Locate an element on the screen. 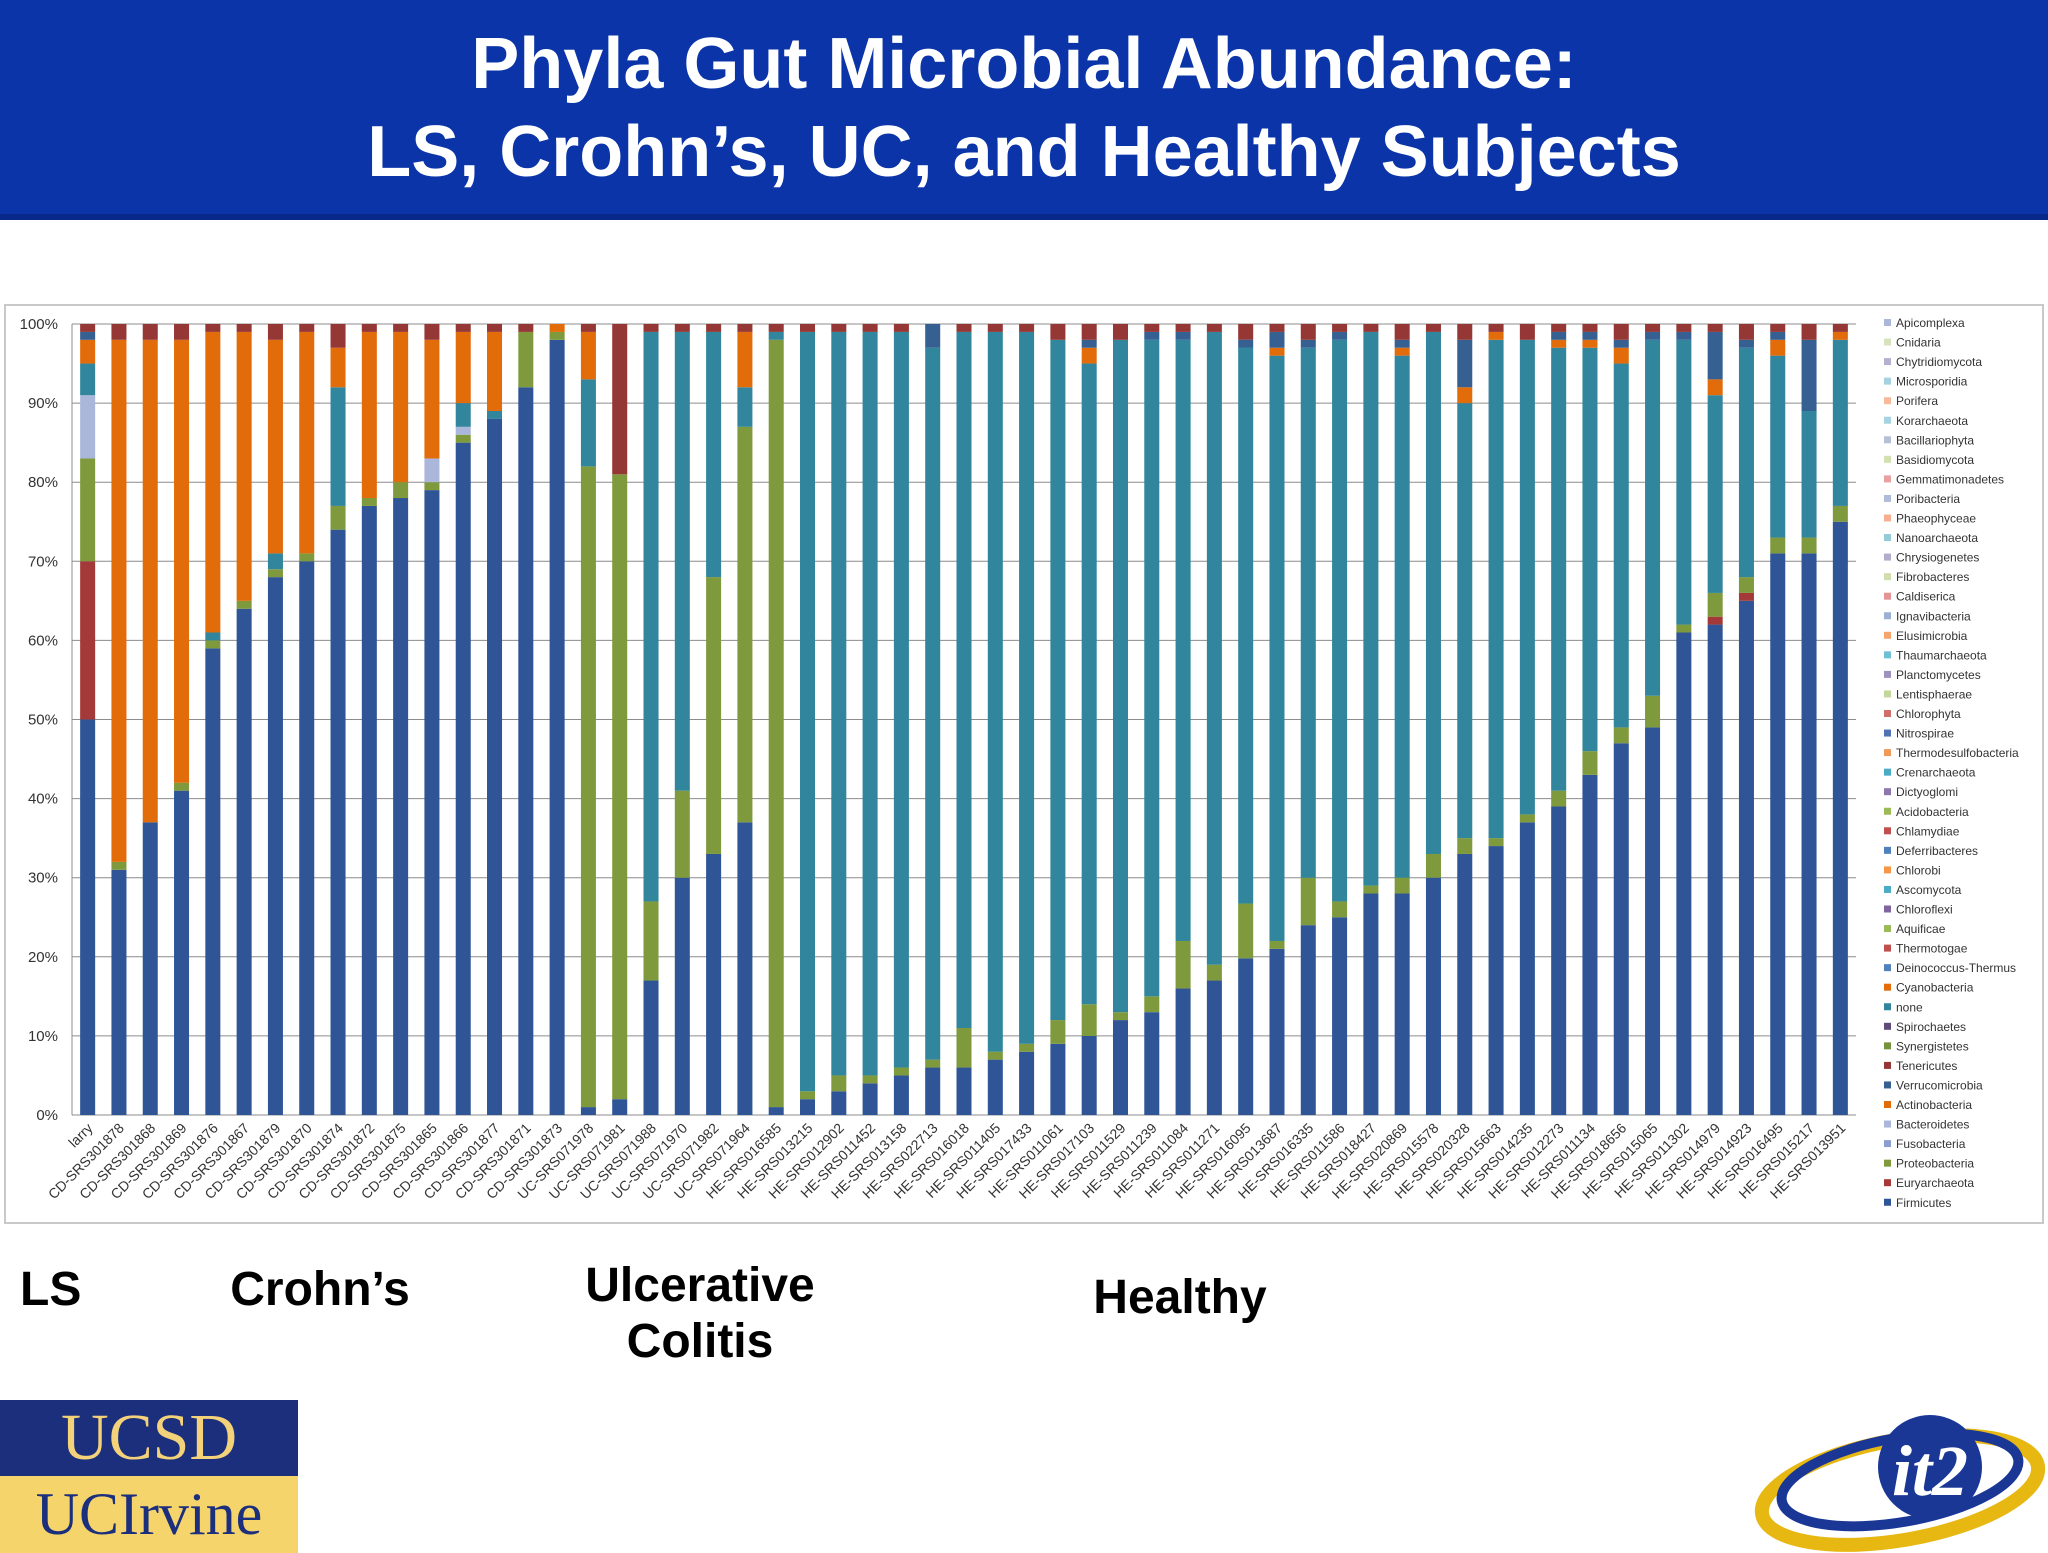  legend-label: Thermodesulfobacteria is located at coordinates (1957, 753).